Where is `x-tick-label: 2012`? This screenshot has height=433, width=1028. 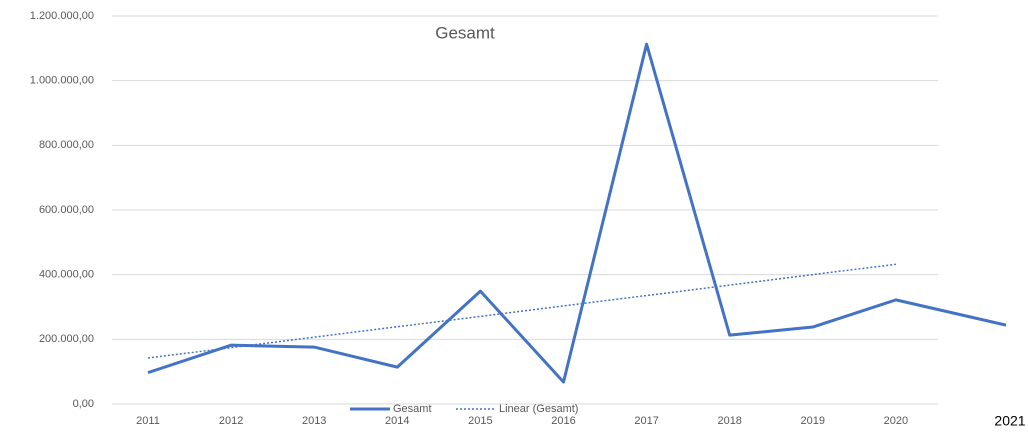 x-tick-label: 2012 is located at coordinates (231, 421).